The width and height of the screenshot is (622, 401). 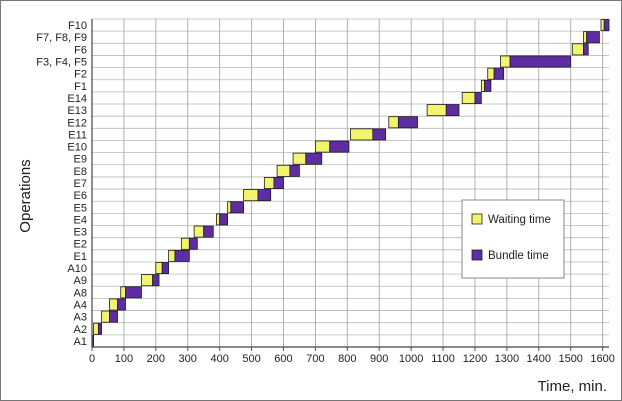 What do you see at coordinates (519, 220) in the screenshot?
I see `legend-label-waiting: Waiting time` at bounding box center [519, 220].